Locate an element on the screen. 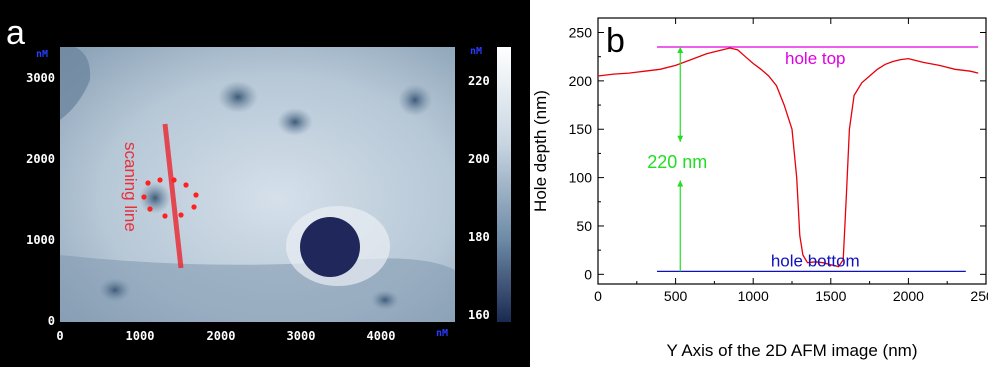 This screenshot has width=988, height=372. afm-x-tick-3000: 3000 is located at coordinates (301, 336).